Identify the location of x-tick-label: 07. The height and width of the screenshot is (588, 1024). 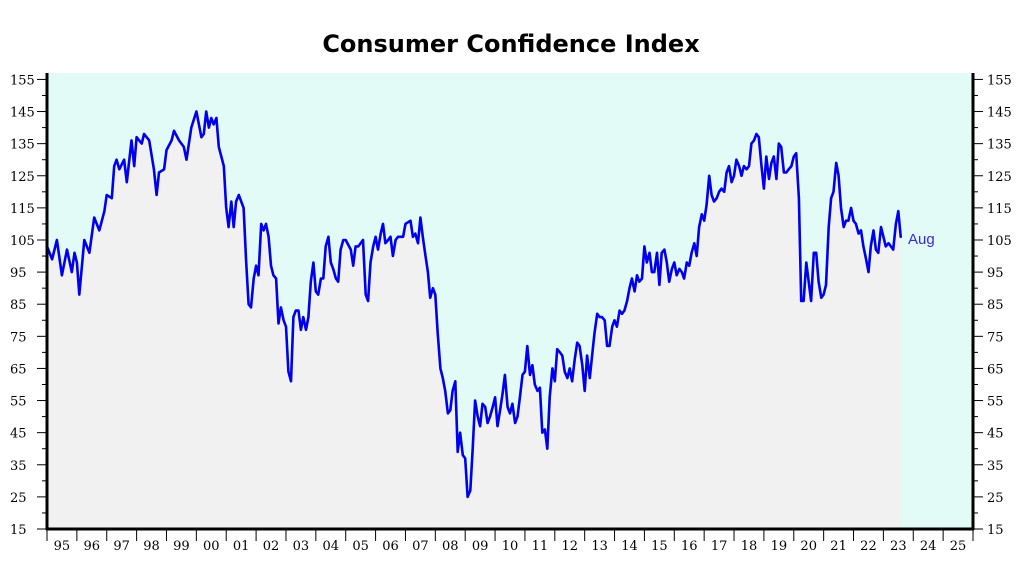
(420, 546).